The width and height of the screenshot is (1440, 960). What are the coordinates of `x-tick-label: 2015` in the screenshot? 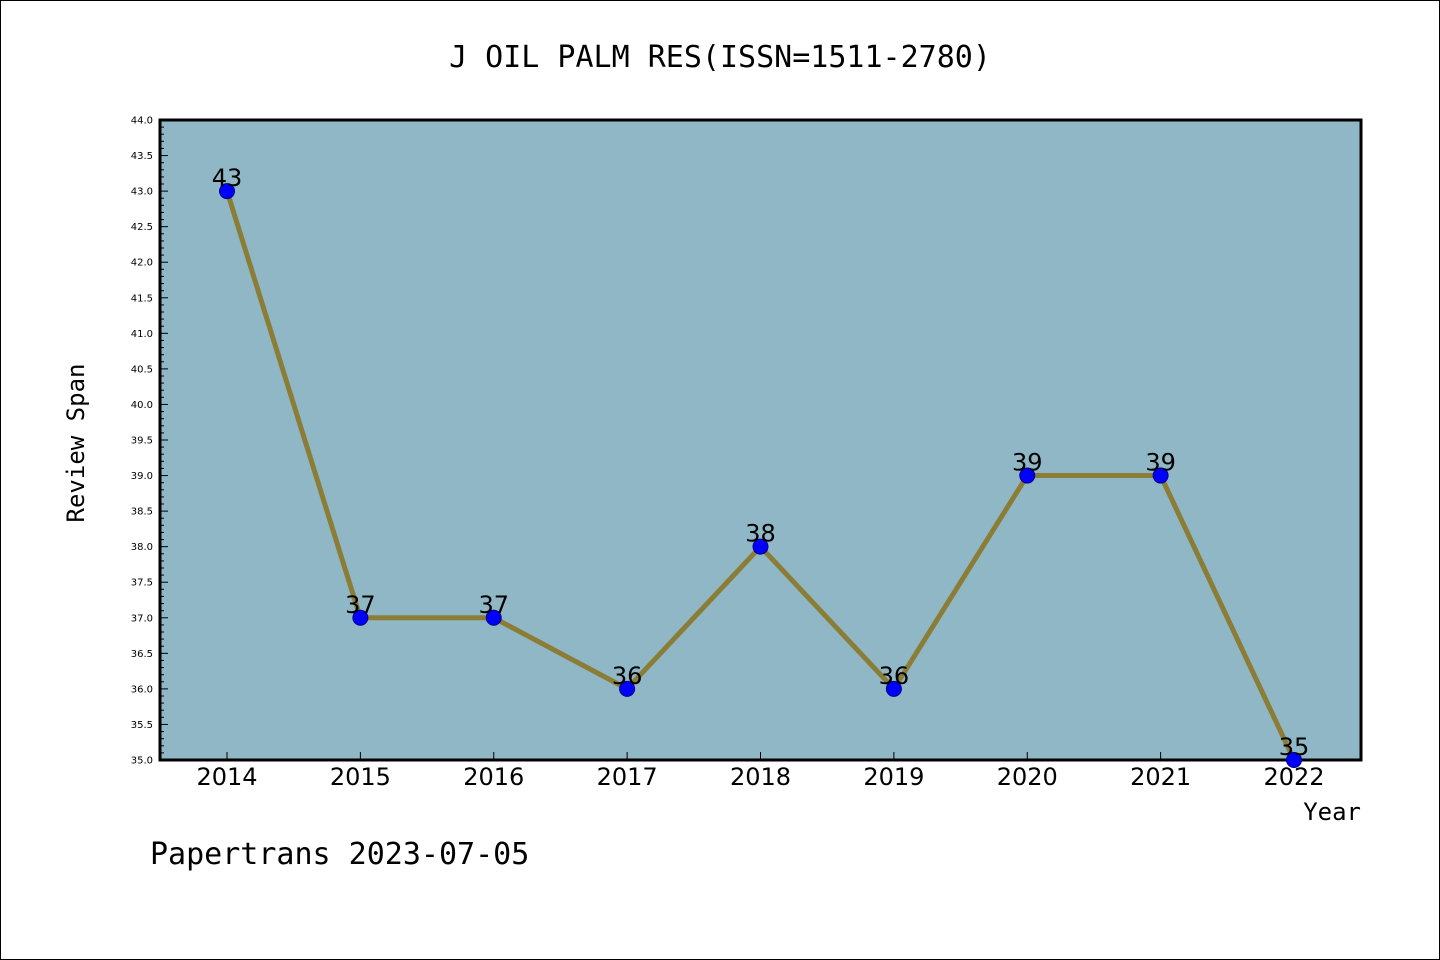 It's located at (360, 777).